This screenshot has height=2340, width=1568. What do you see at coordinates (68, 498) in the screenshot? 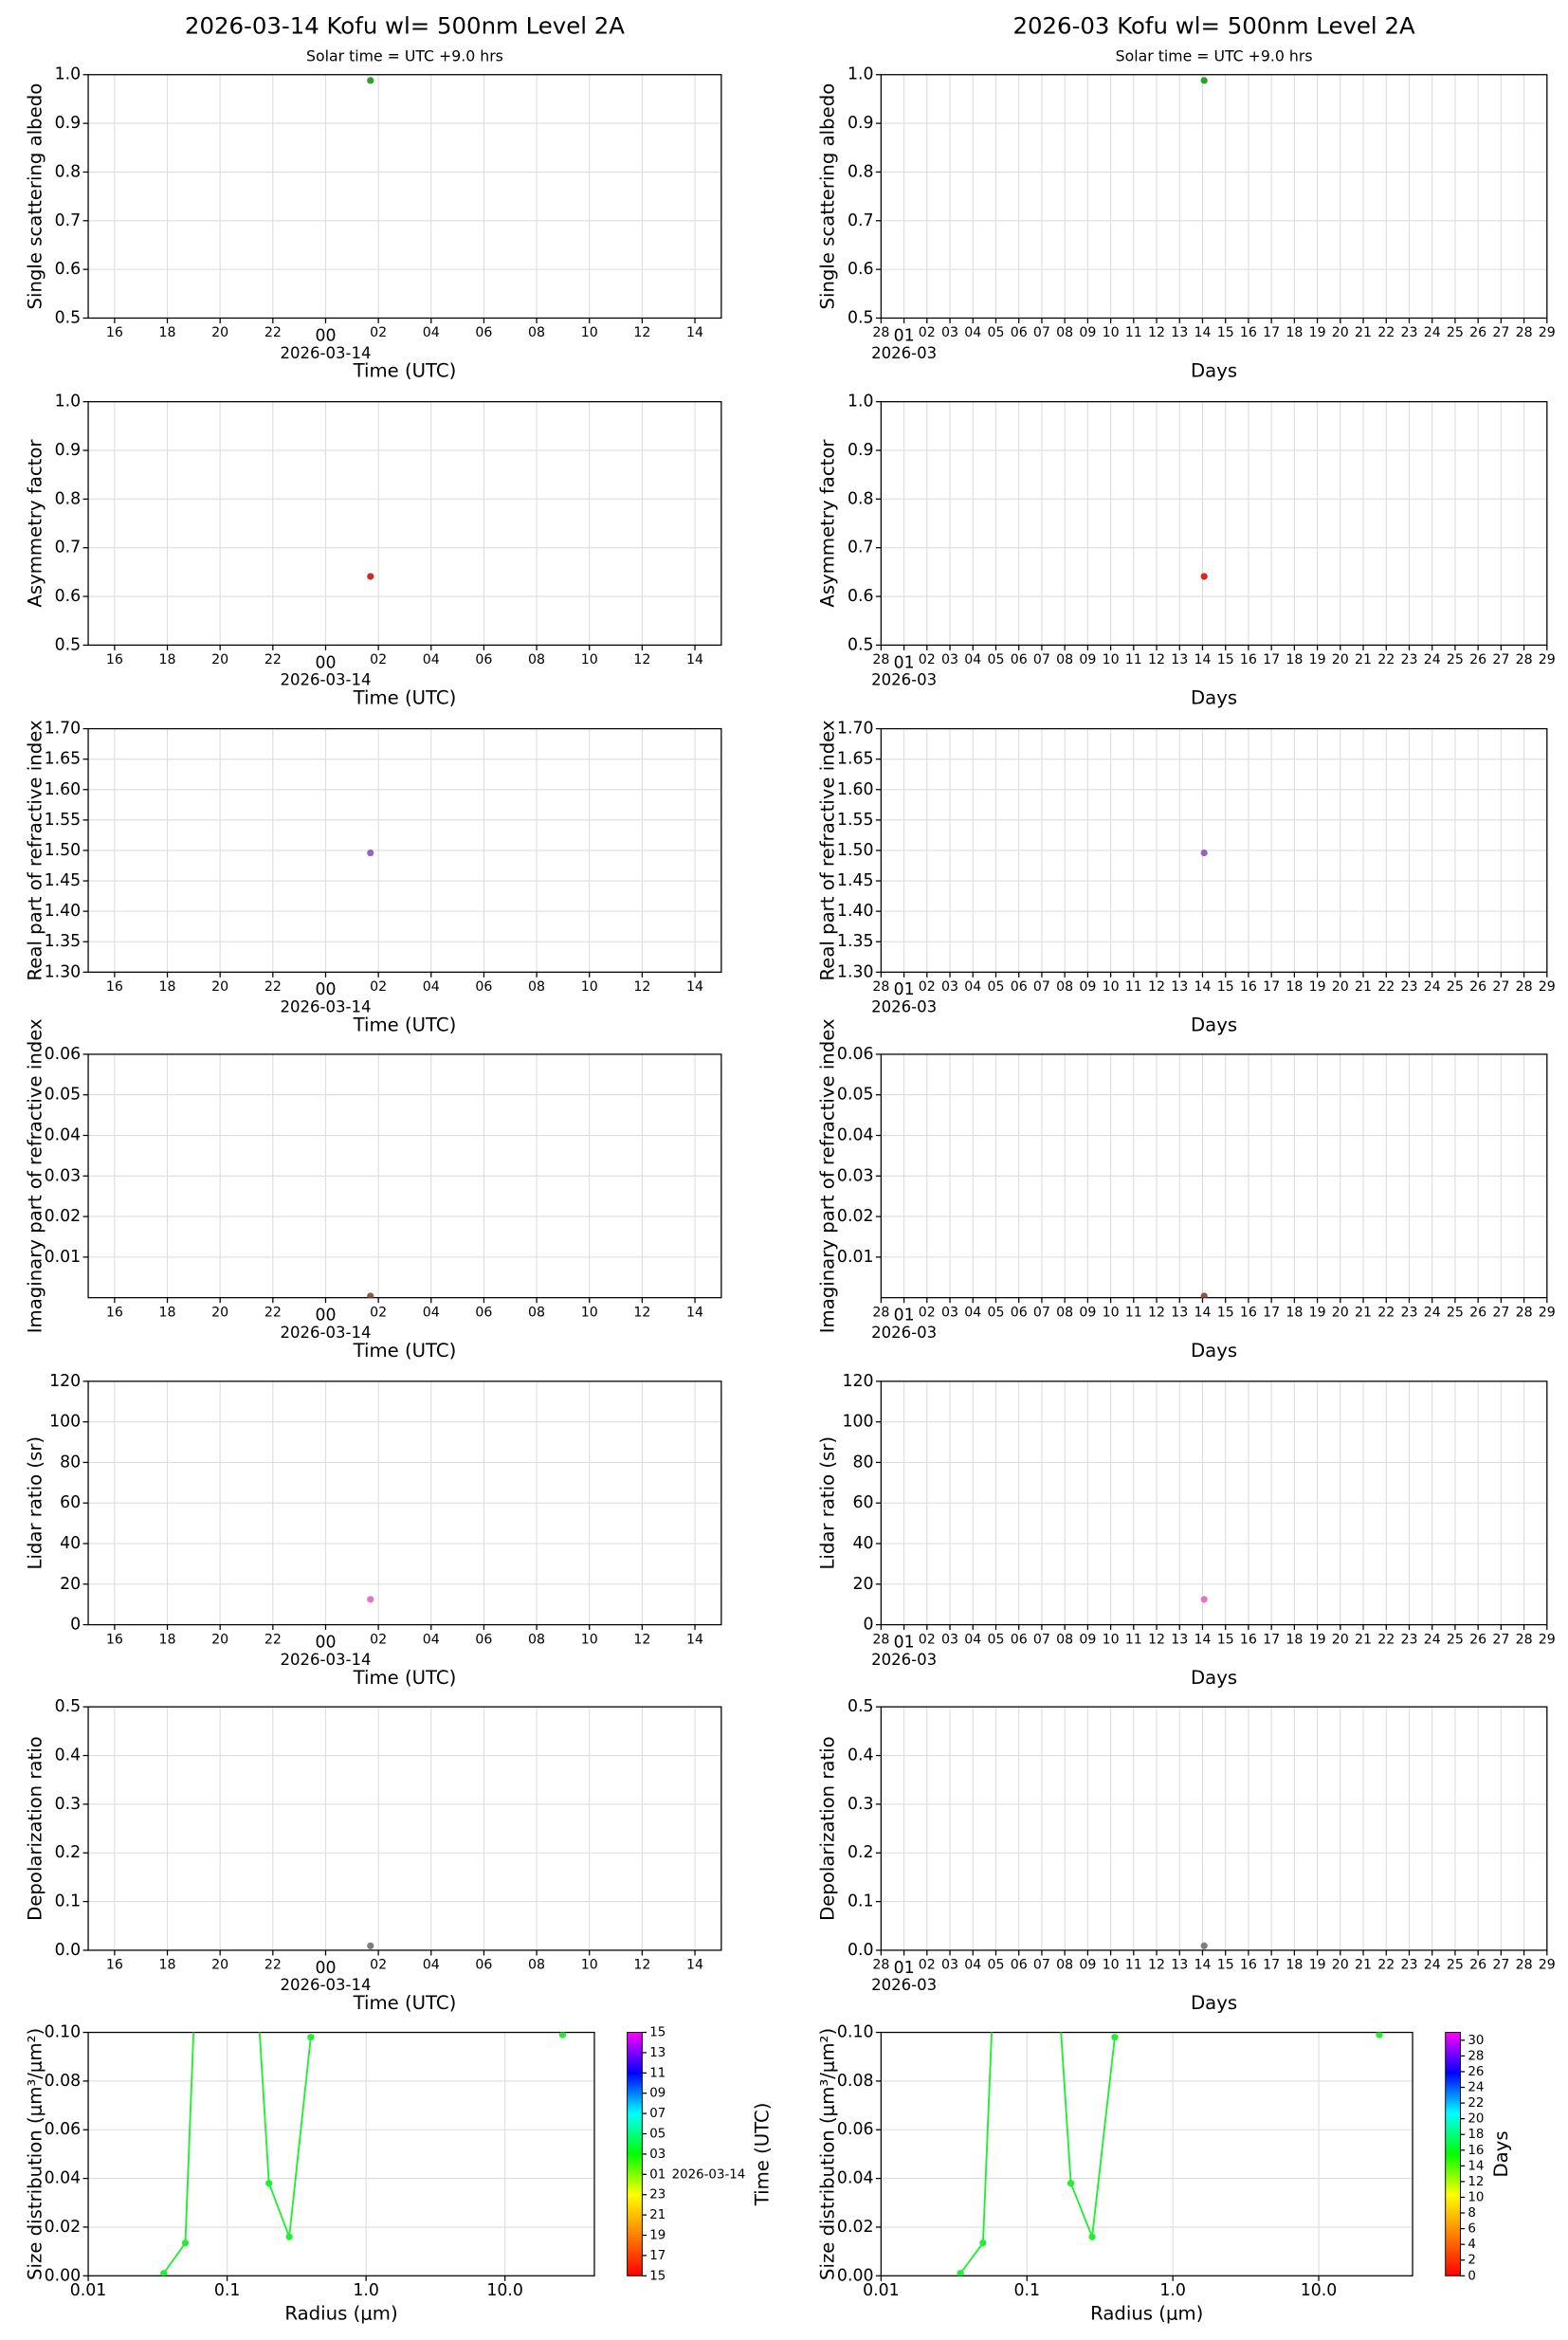
I see `y-tick-label: 0.8` at bounding box center [68, 498].